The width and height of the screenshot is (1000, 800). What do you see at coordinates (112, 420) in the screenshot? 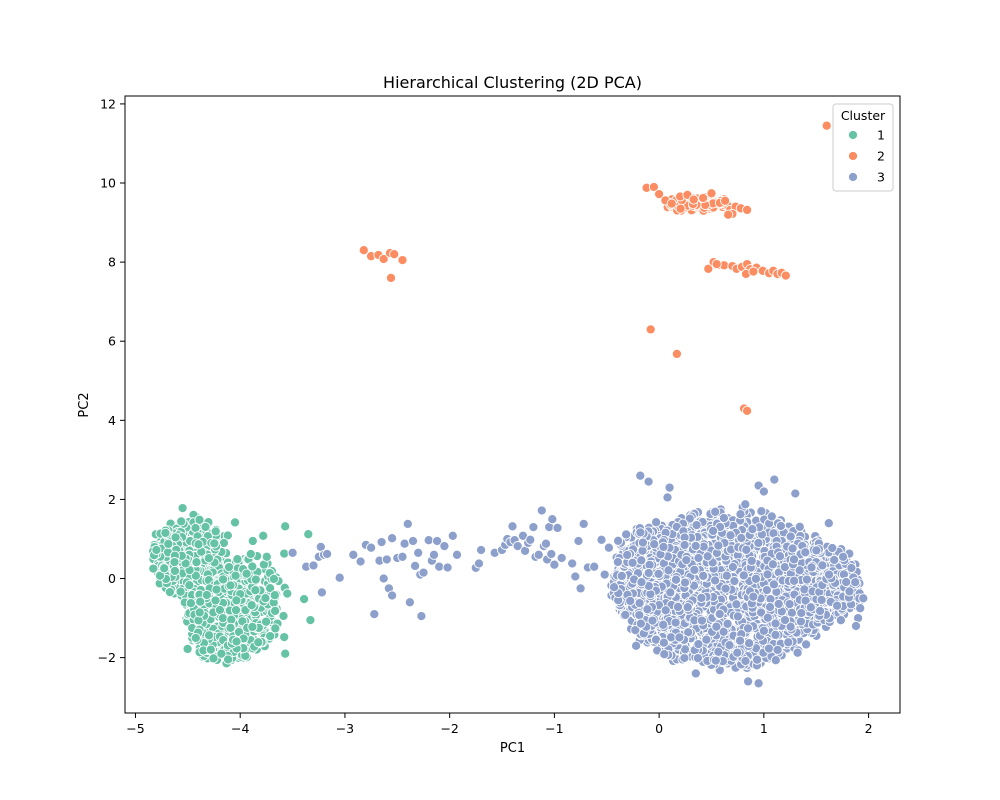
I see `y-tick-label: 4` at bounding box center [112, 420].